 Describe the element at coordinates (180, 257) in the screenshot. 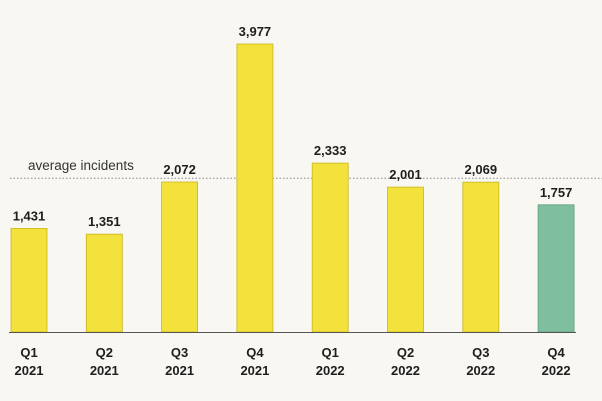

I see `bar-q3-2021` at that location.